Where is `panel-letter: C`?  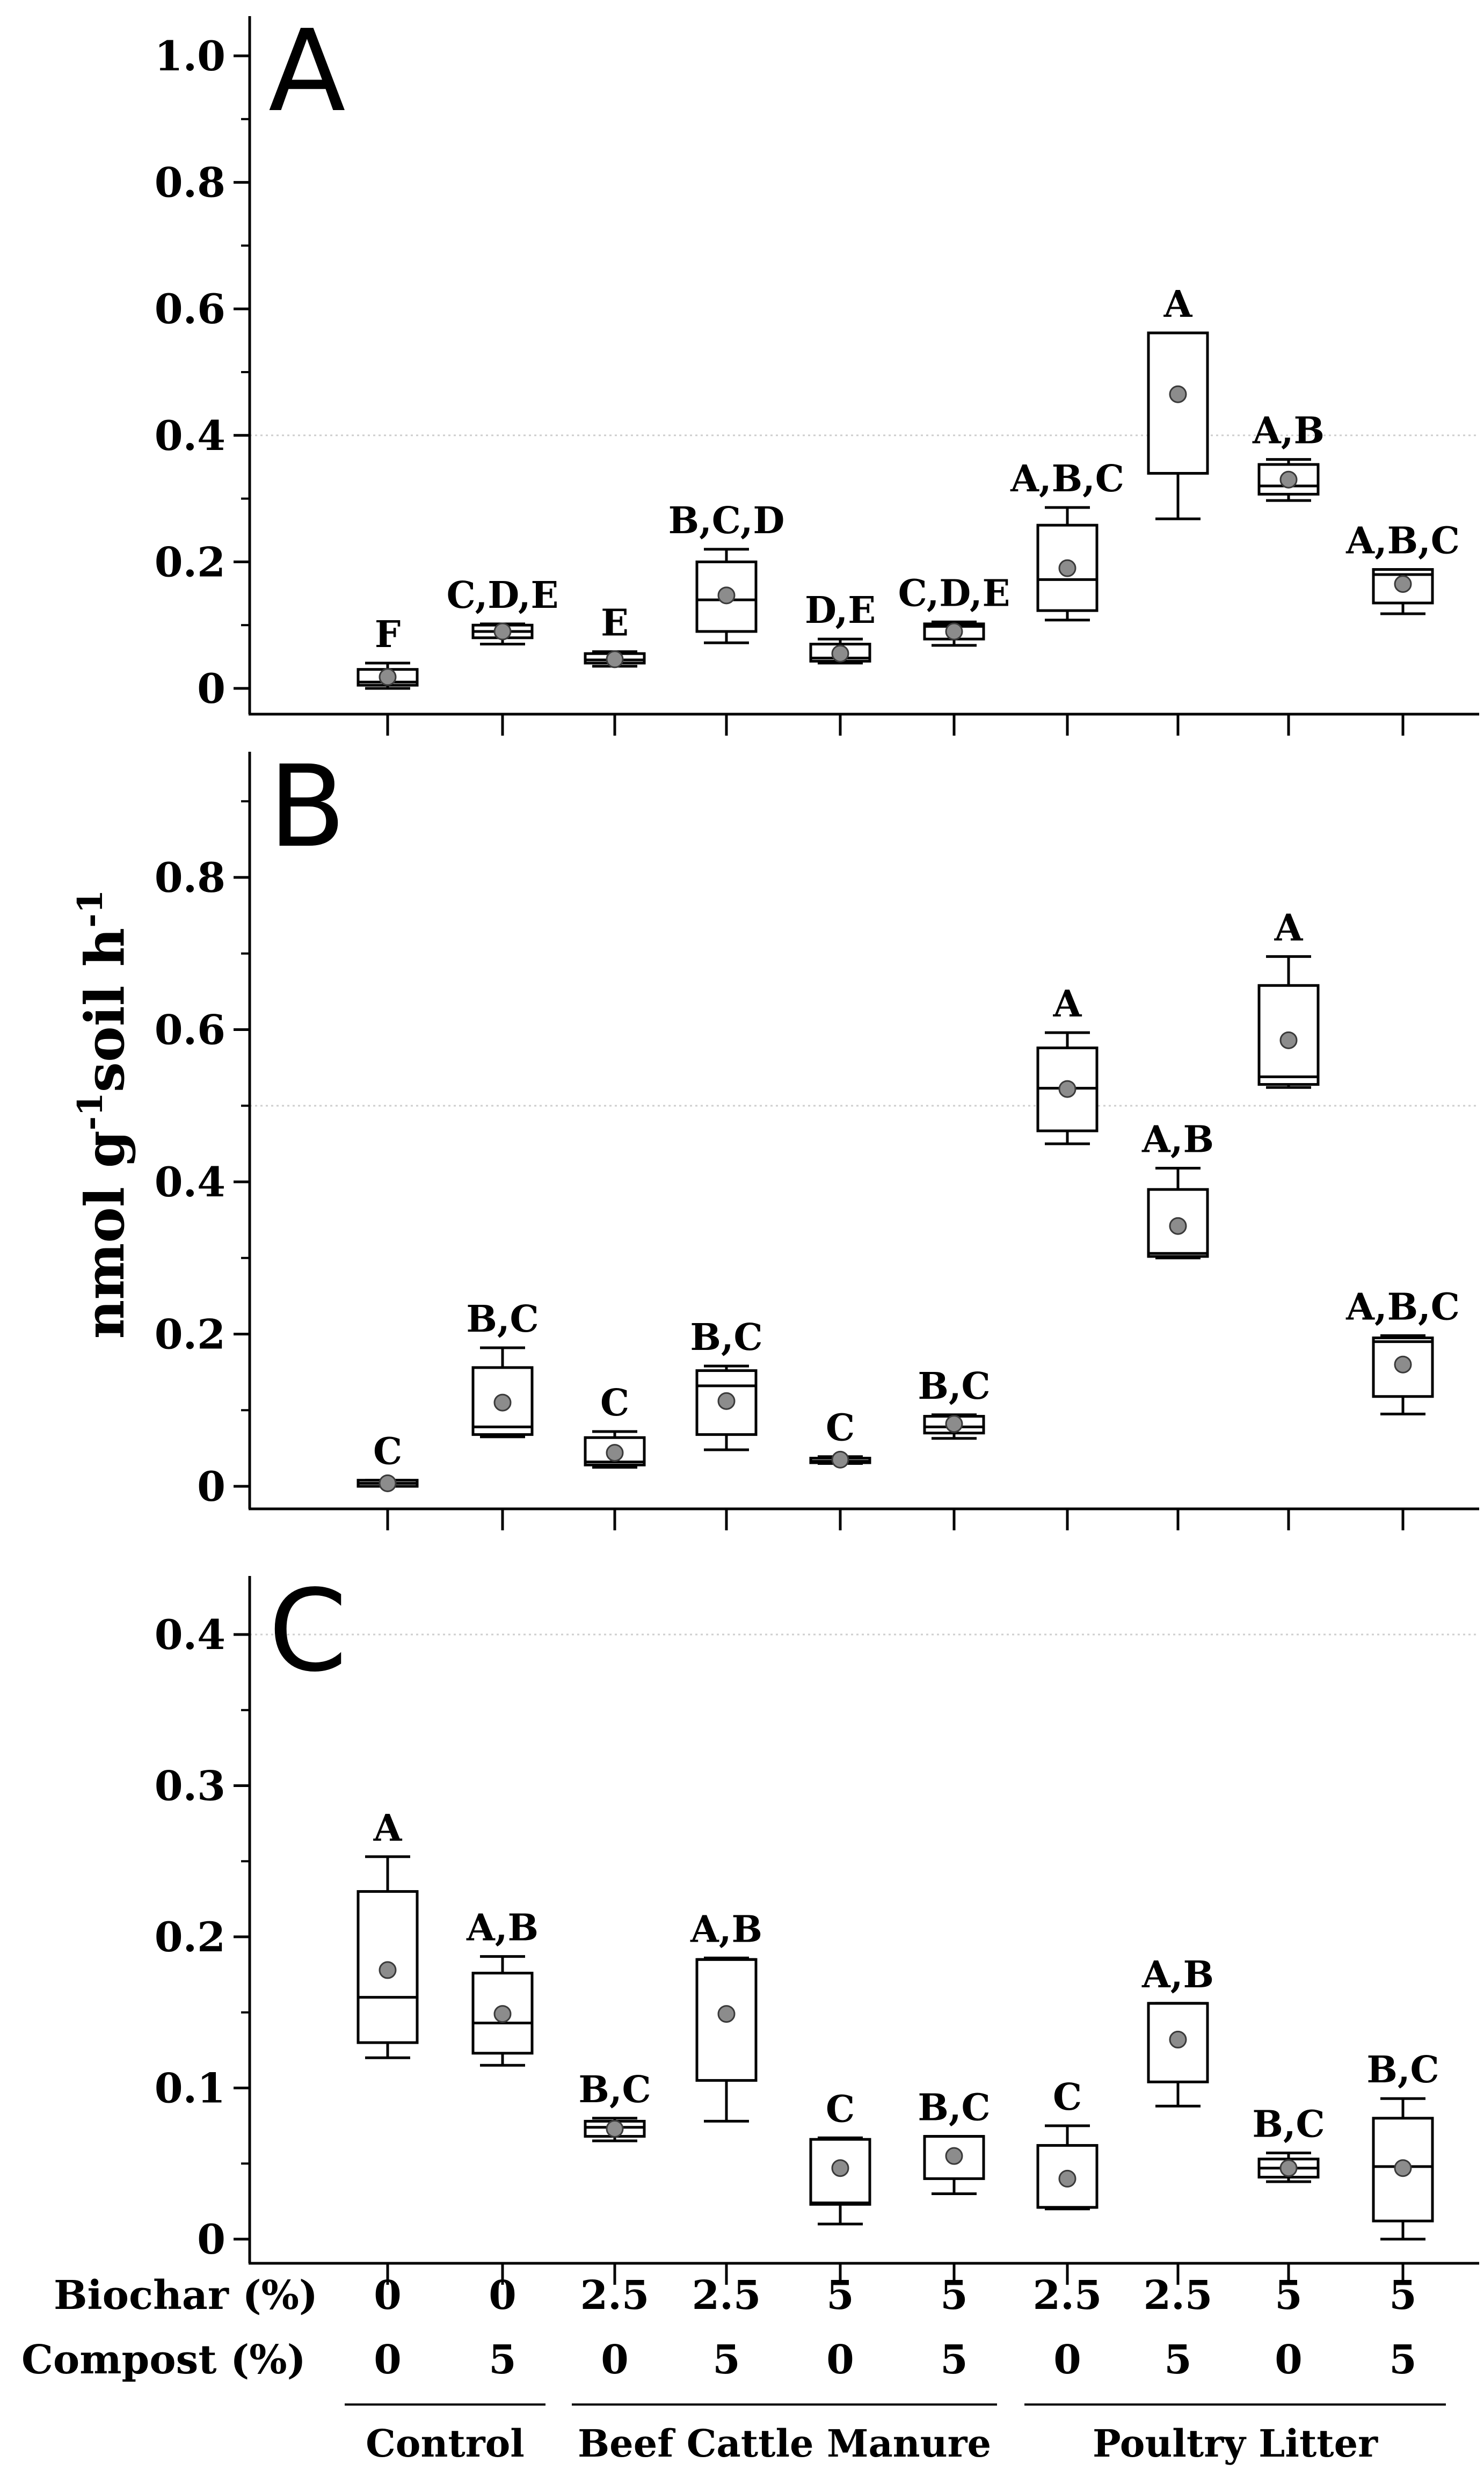 panel-letter: C is located at coordinates (307, 1631).